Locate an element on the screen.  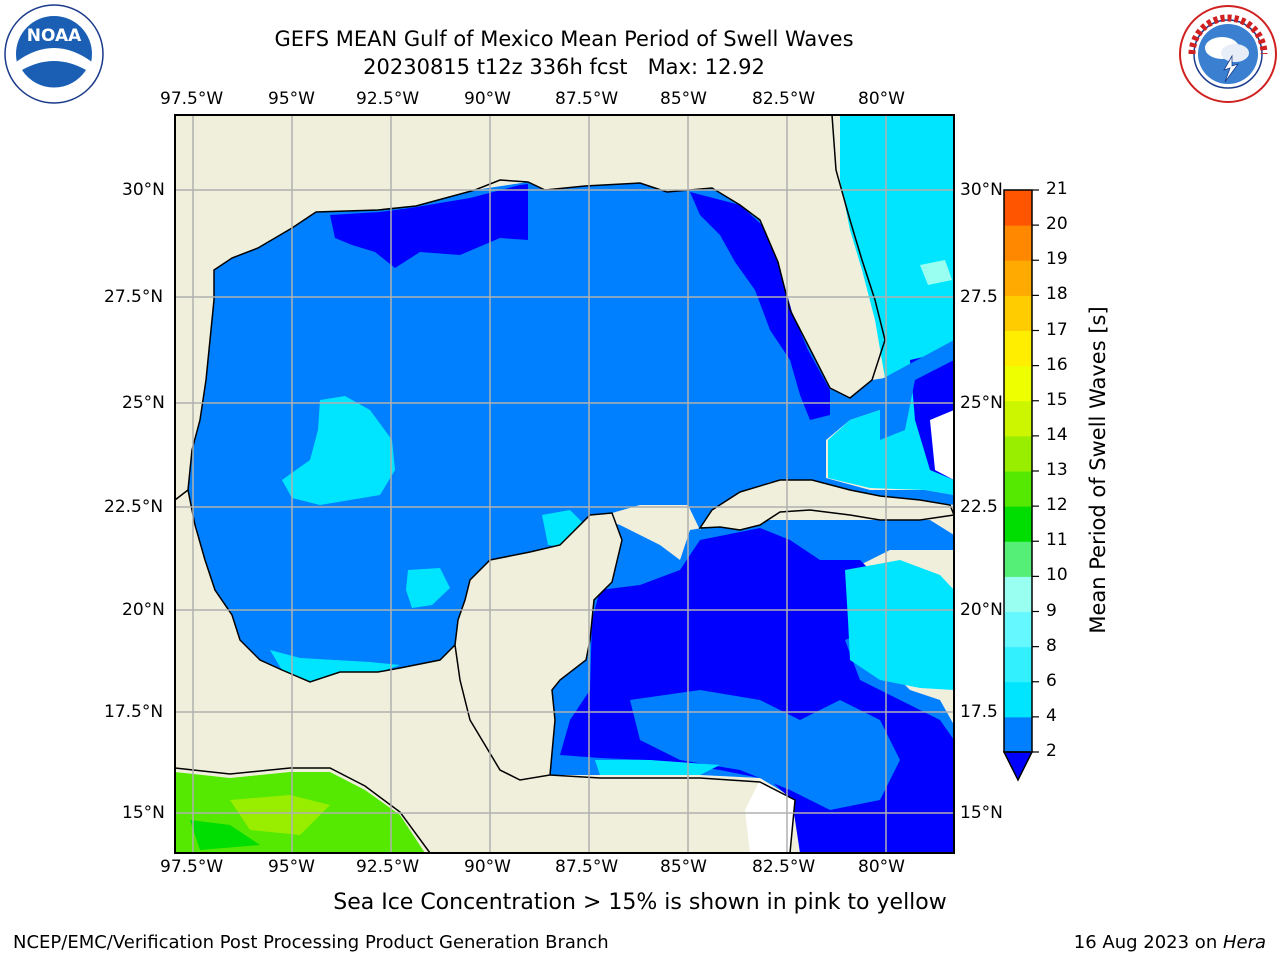
footer-date-text: 16 Aug 2023 on is located at coordinates (1148, 942).